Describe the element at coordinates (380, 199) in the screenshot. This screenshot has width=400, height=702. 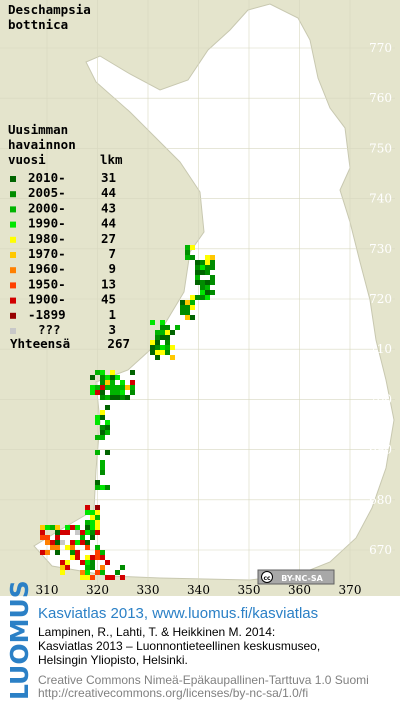
I see `northing-label: 740` at that location.